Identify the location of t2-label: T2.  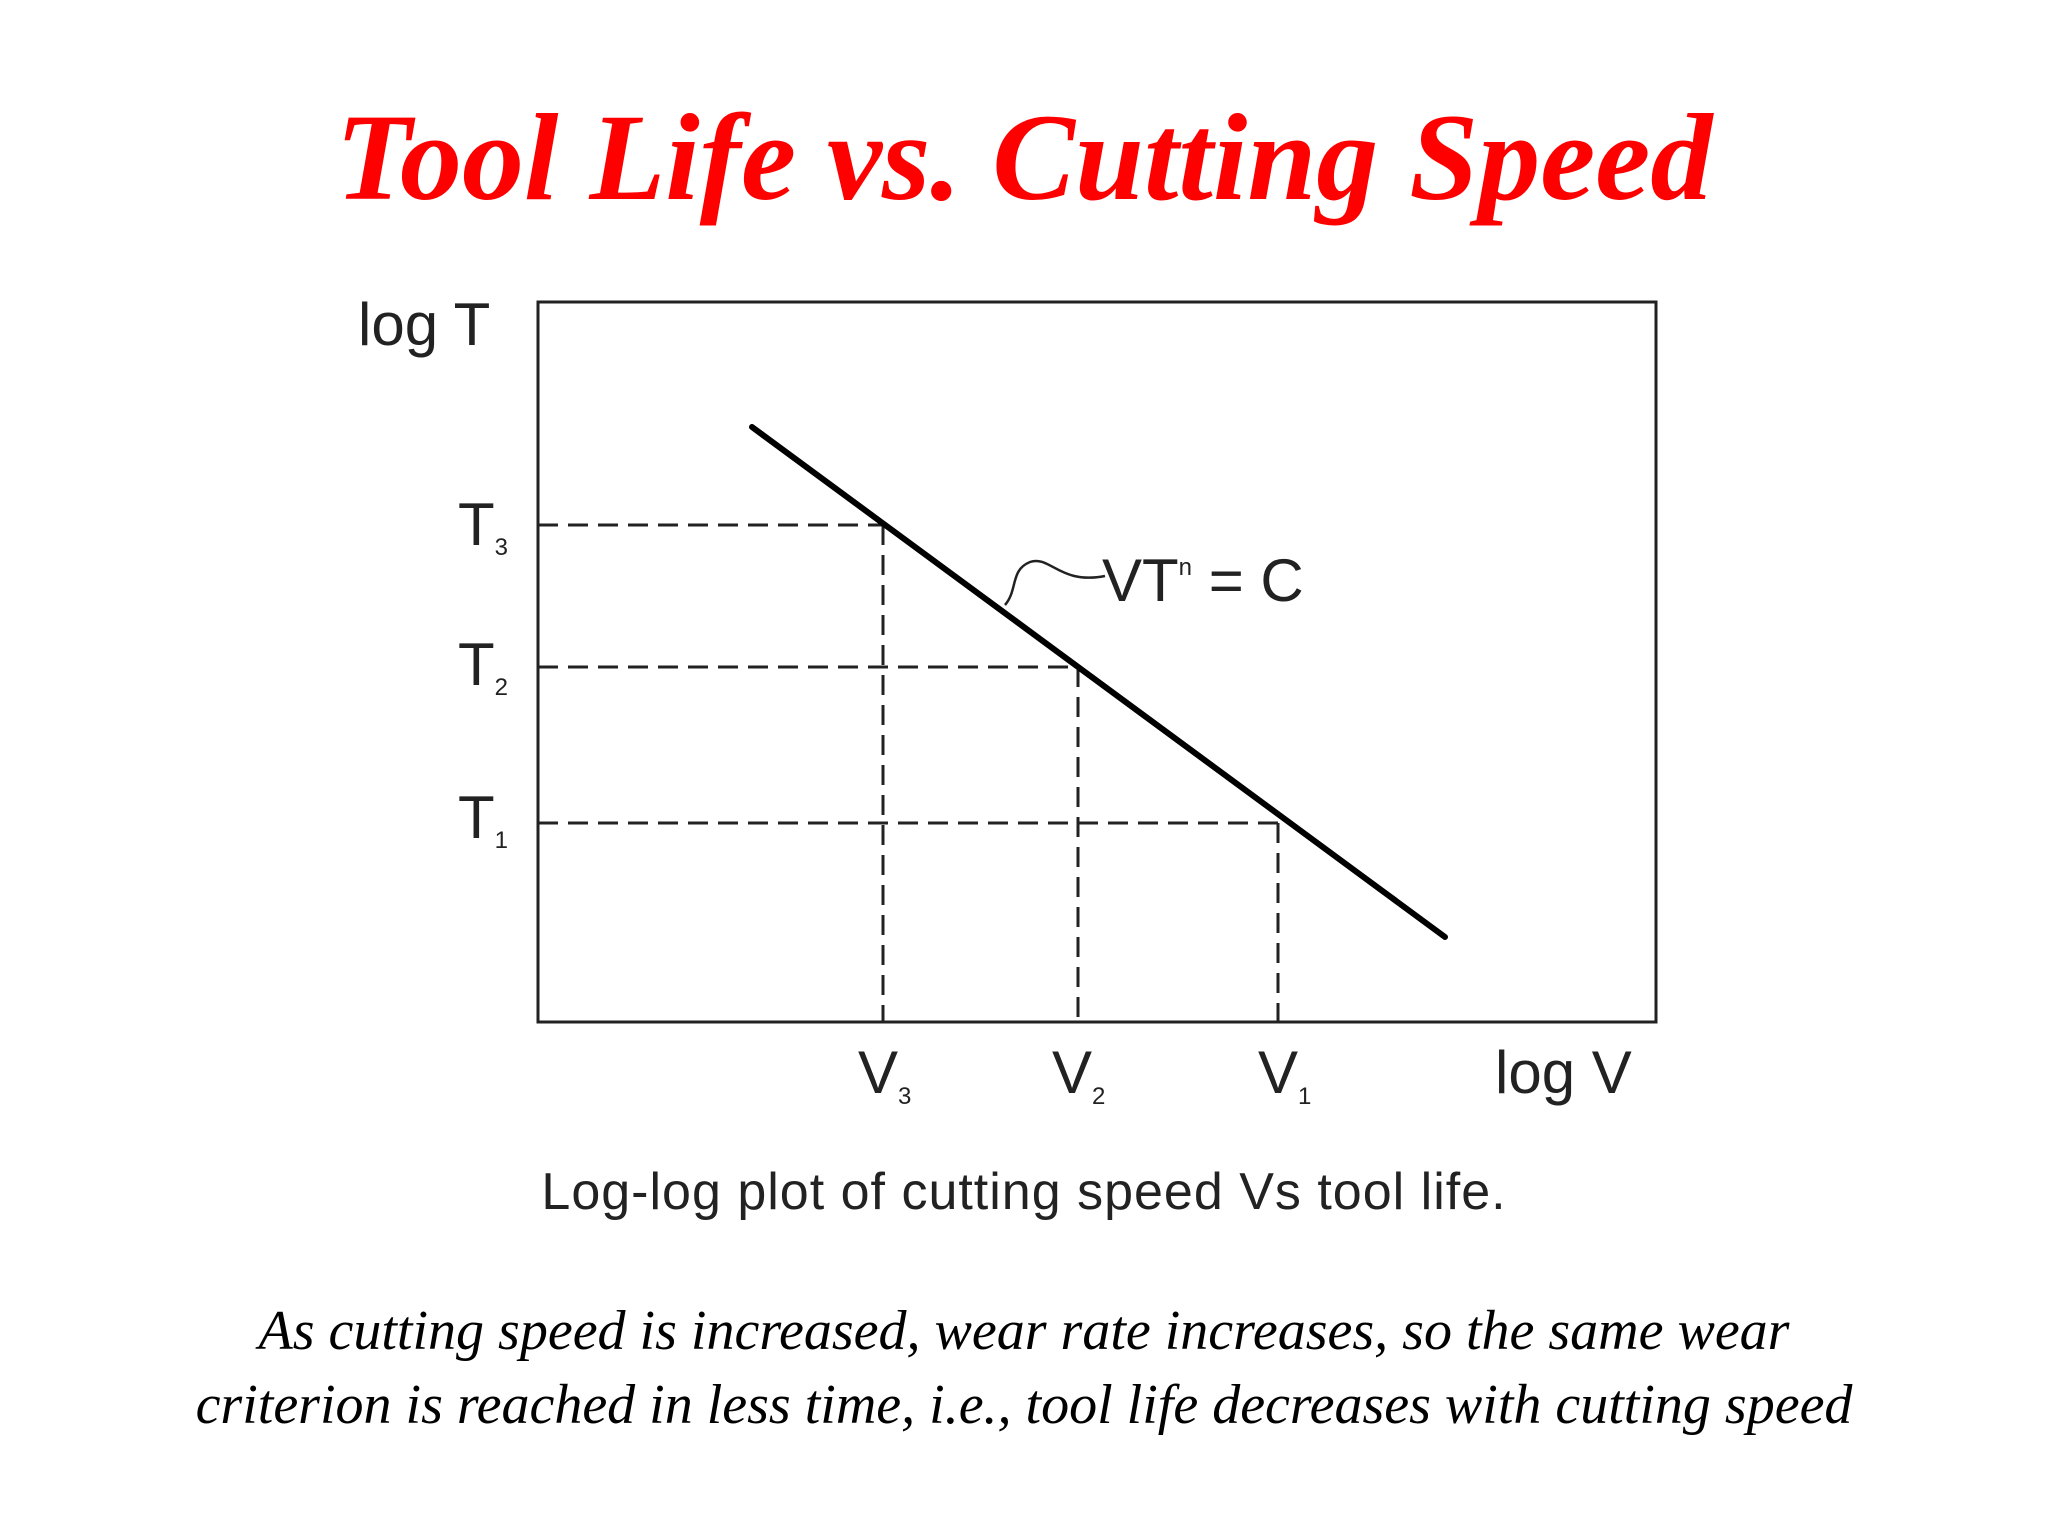
(483, 666).